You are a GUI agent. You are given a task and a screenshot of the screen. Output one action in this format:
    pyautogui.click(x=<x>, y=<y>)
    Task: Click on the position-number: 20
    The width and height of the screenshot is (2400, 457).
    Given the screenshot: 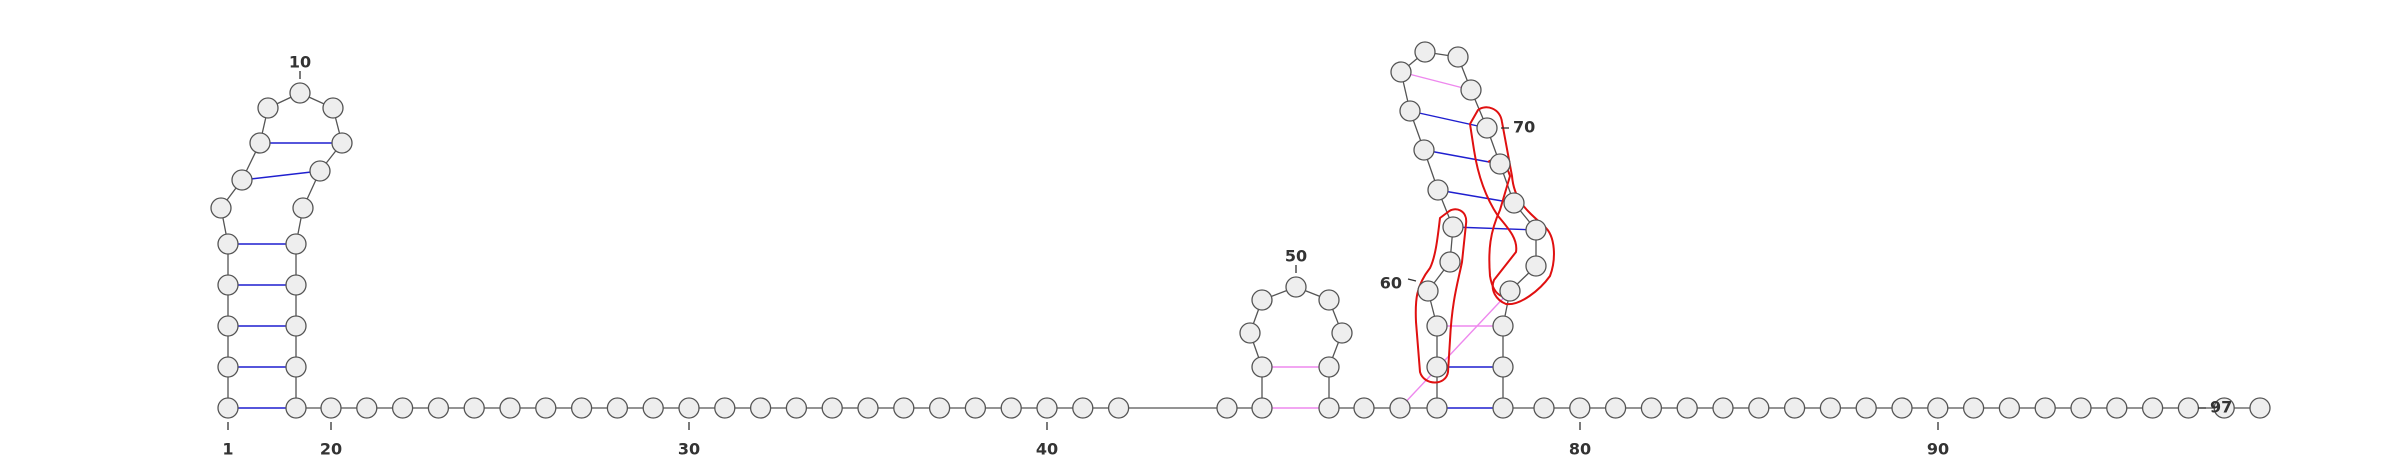 What is the action you would take?
    pyautogui.click(x=331, y=448)
    